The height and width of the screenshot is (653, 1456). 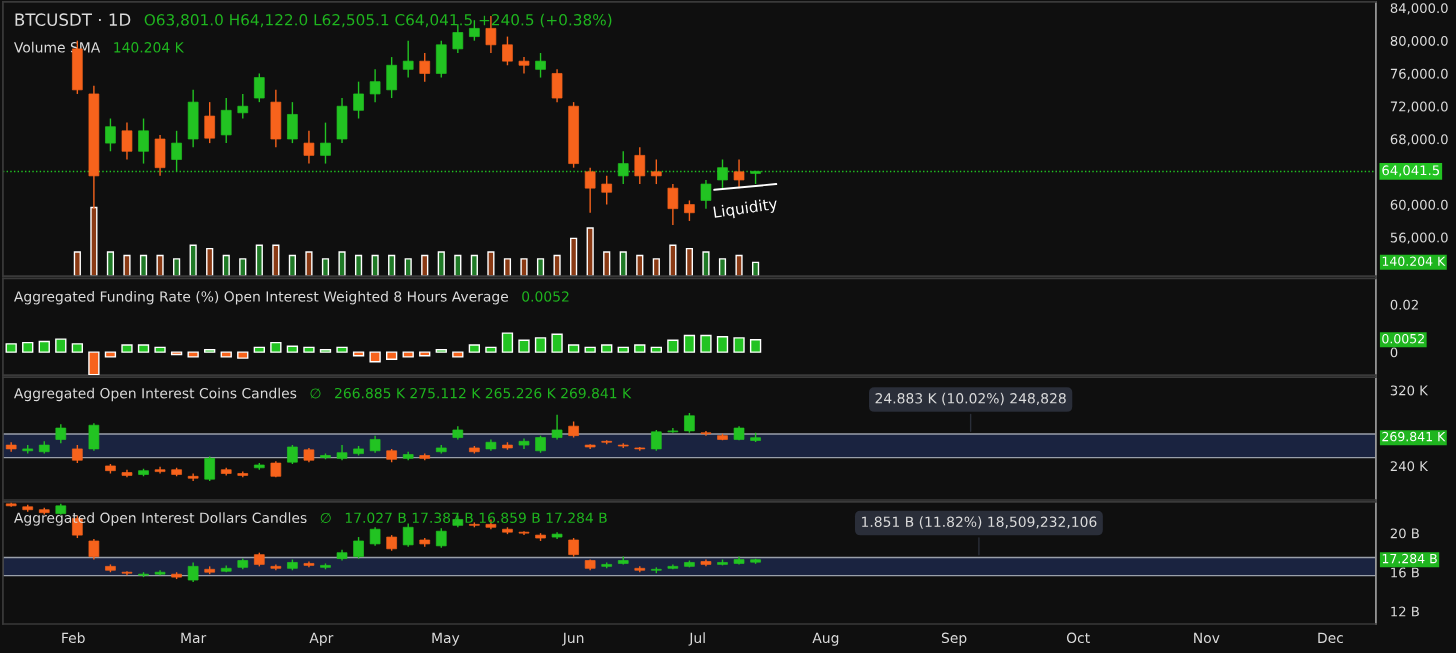 I want to click on x-tick-label: May, so click(x=446, y=639).